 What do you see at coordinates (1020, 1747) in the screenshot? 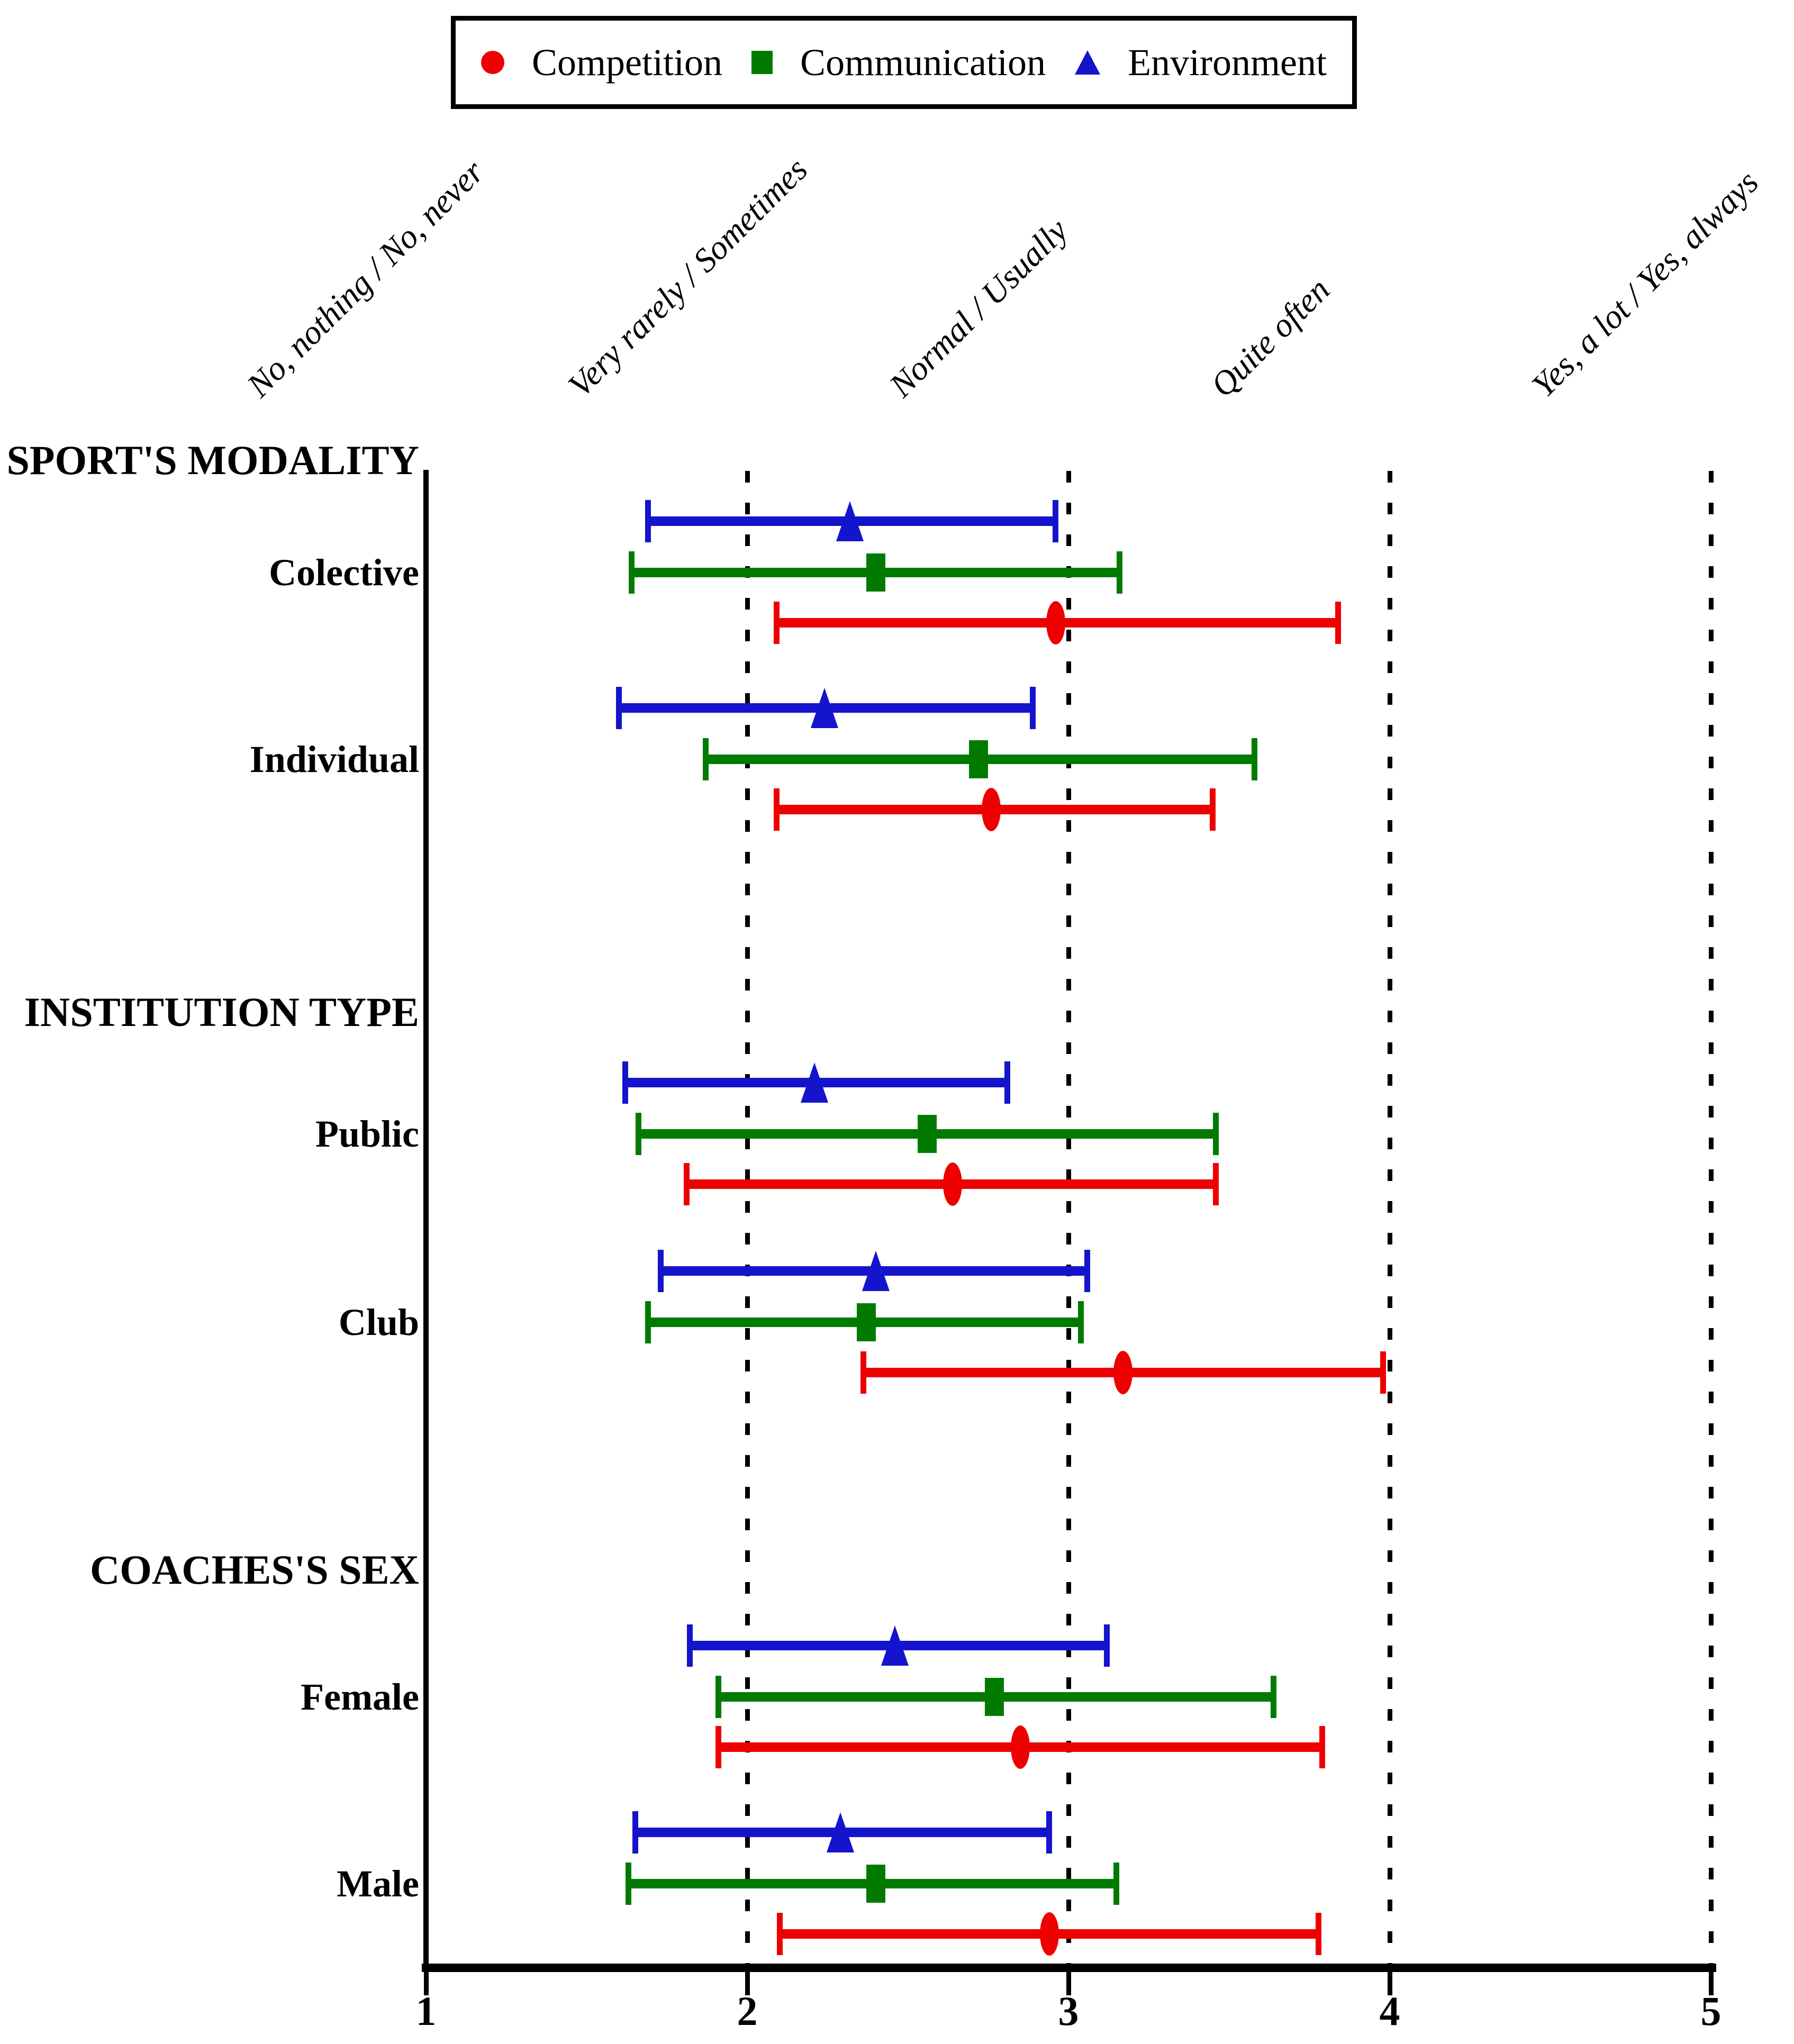
I see `mean-circle-marker-female-competition` at bounding box center [1020, 1747].